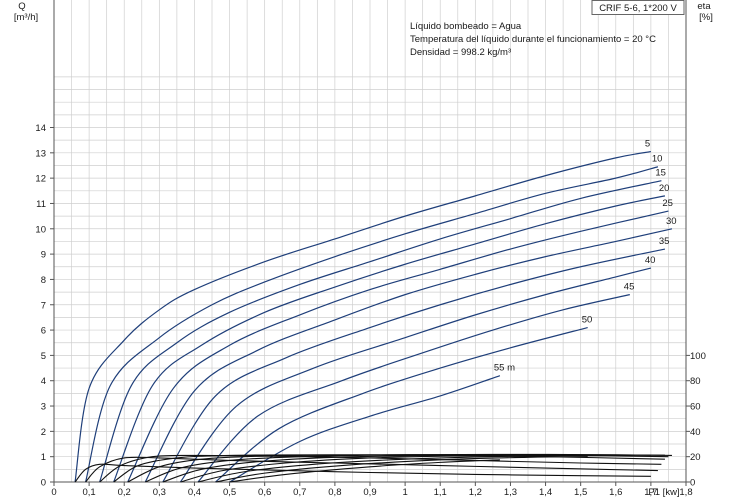 The image size is (731, 500). Describe the element at coordinates (53, 492) in the screenshot. I see `x-tick-label: 0` at that location.